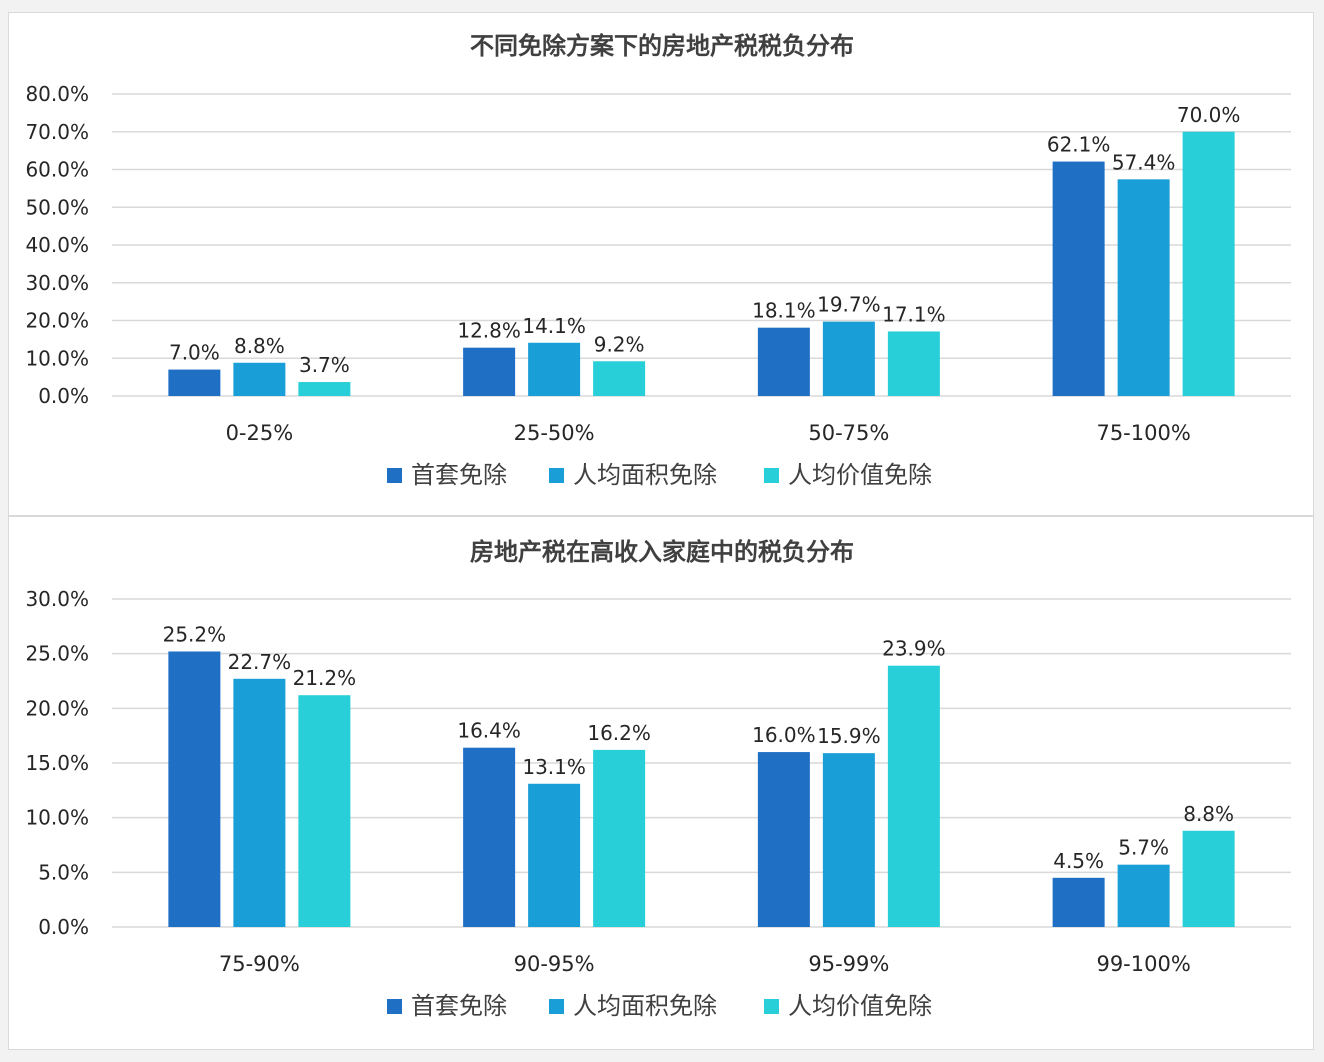  What do you see at coordinates (554, 433) in the screenshot?
I see `x-tick-label: 25-50%` at bounding box center [554, 433].